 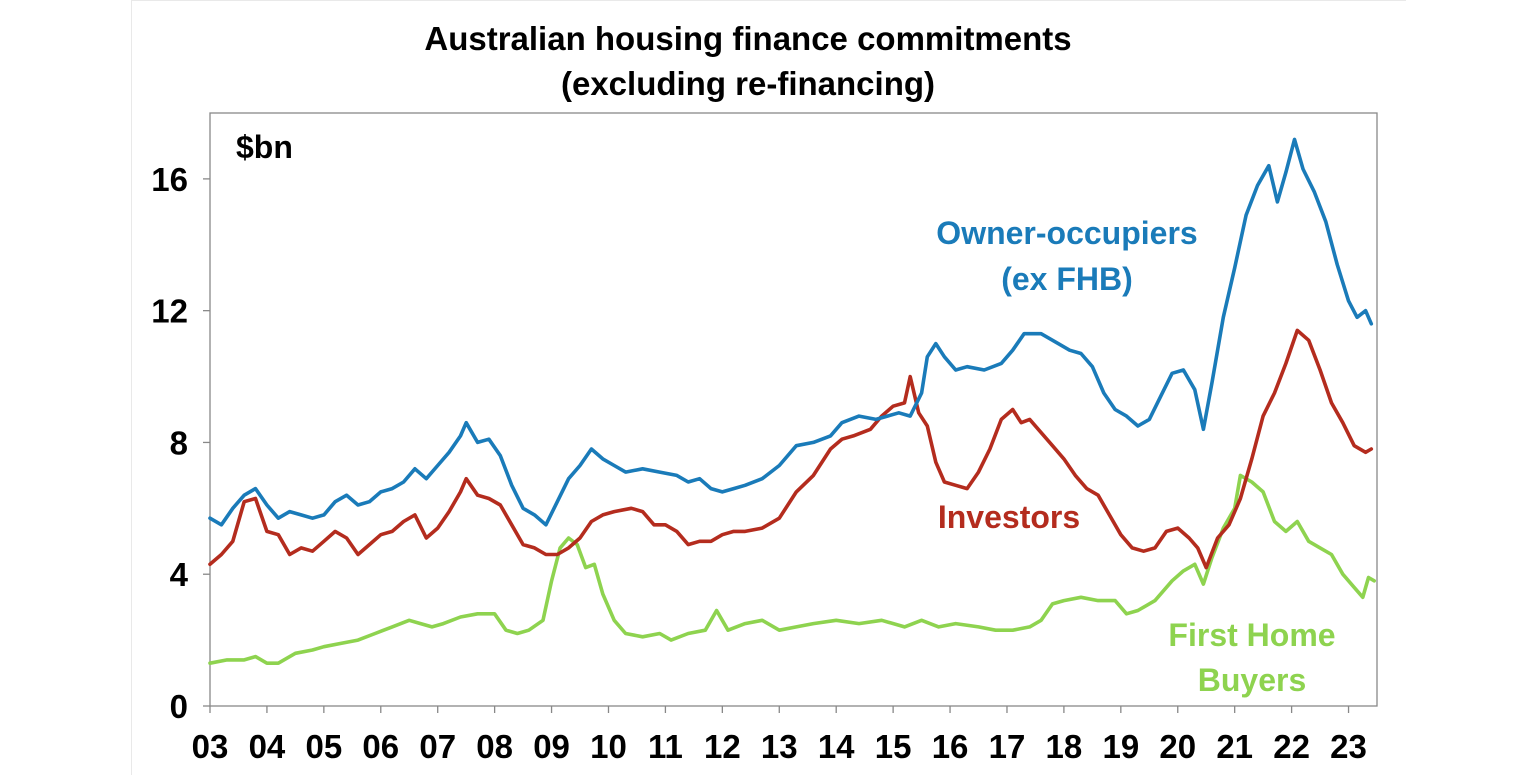 What do you see at coordinates (1064, 746) in the screenshot?
I see `x-tick-label-18: 18` at bounding box center [1064, 746].